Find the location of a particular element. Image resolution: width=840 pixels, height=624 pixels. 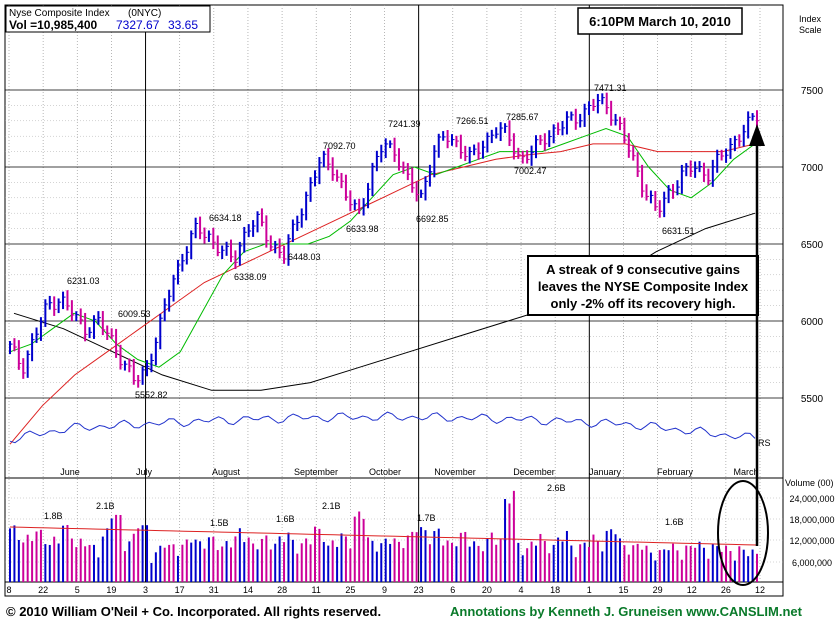

price-annotation: 6448.03 is located at coordinates (304, 257).